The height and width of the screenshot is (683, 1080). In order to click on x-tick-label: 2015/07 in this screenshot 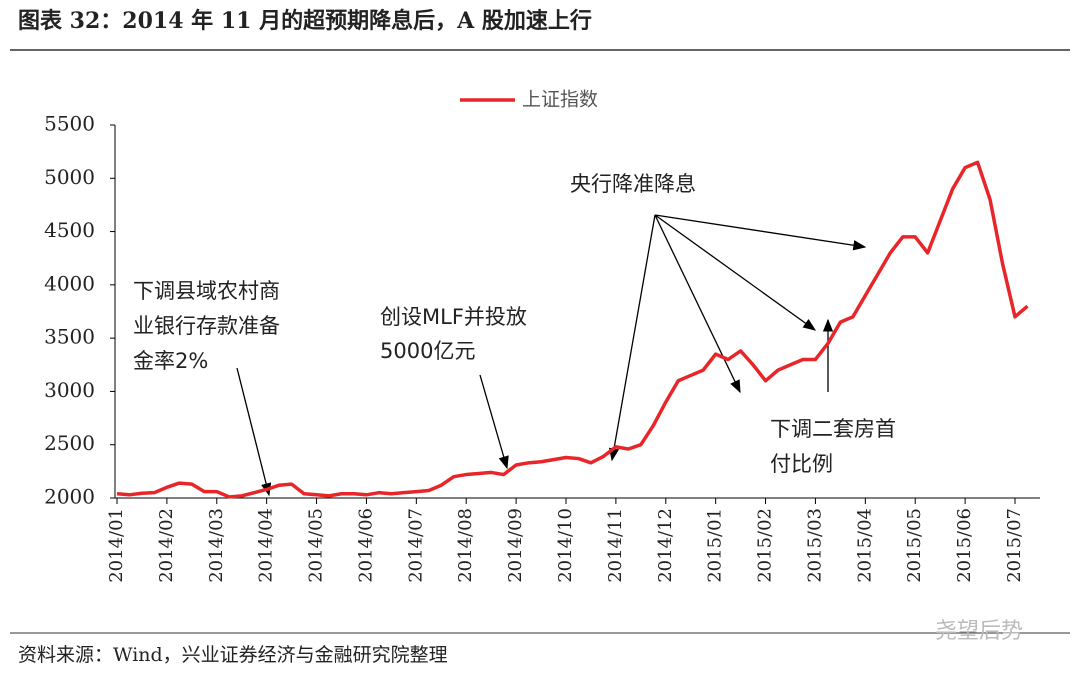, I will do `click(1014, 545)`.